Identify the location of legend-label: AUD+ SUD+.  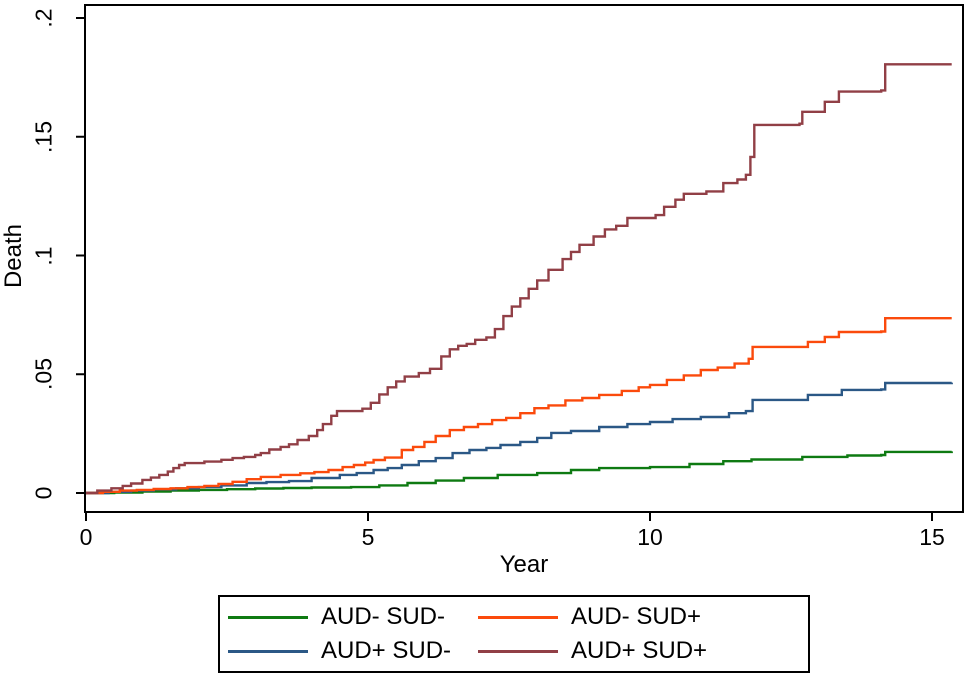
(639, 650).